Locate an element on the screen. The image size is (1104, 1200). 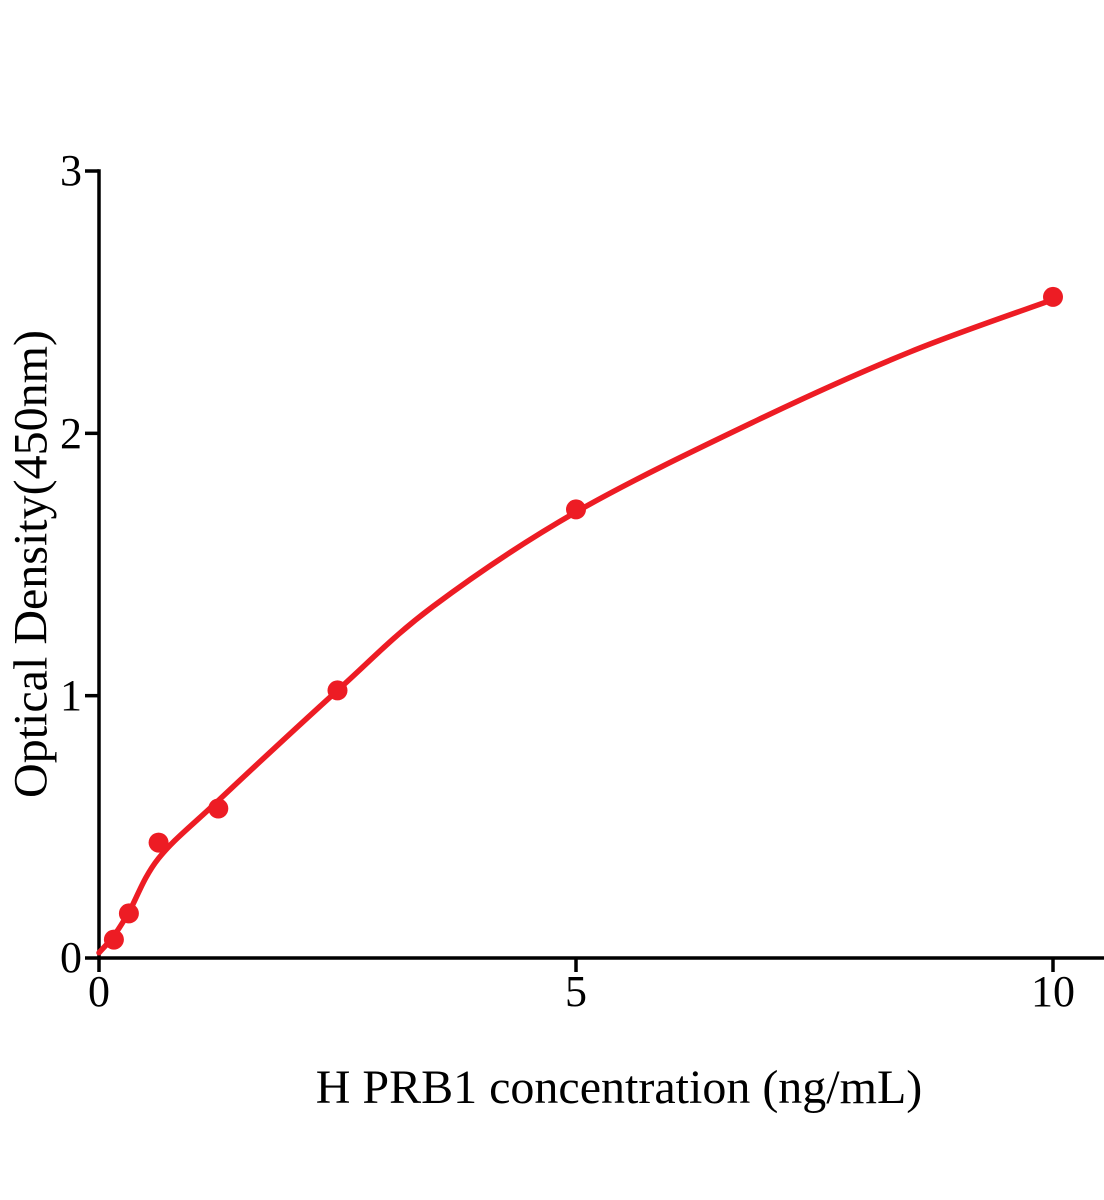
x-tick-label-0: 0 is located at coordinates (99, 991).